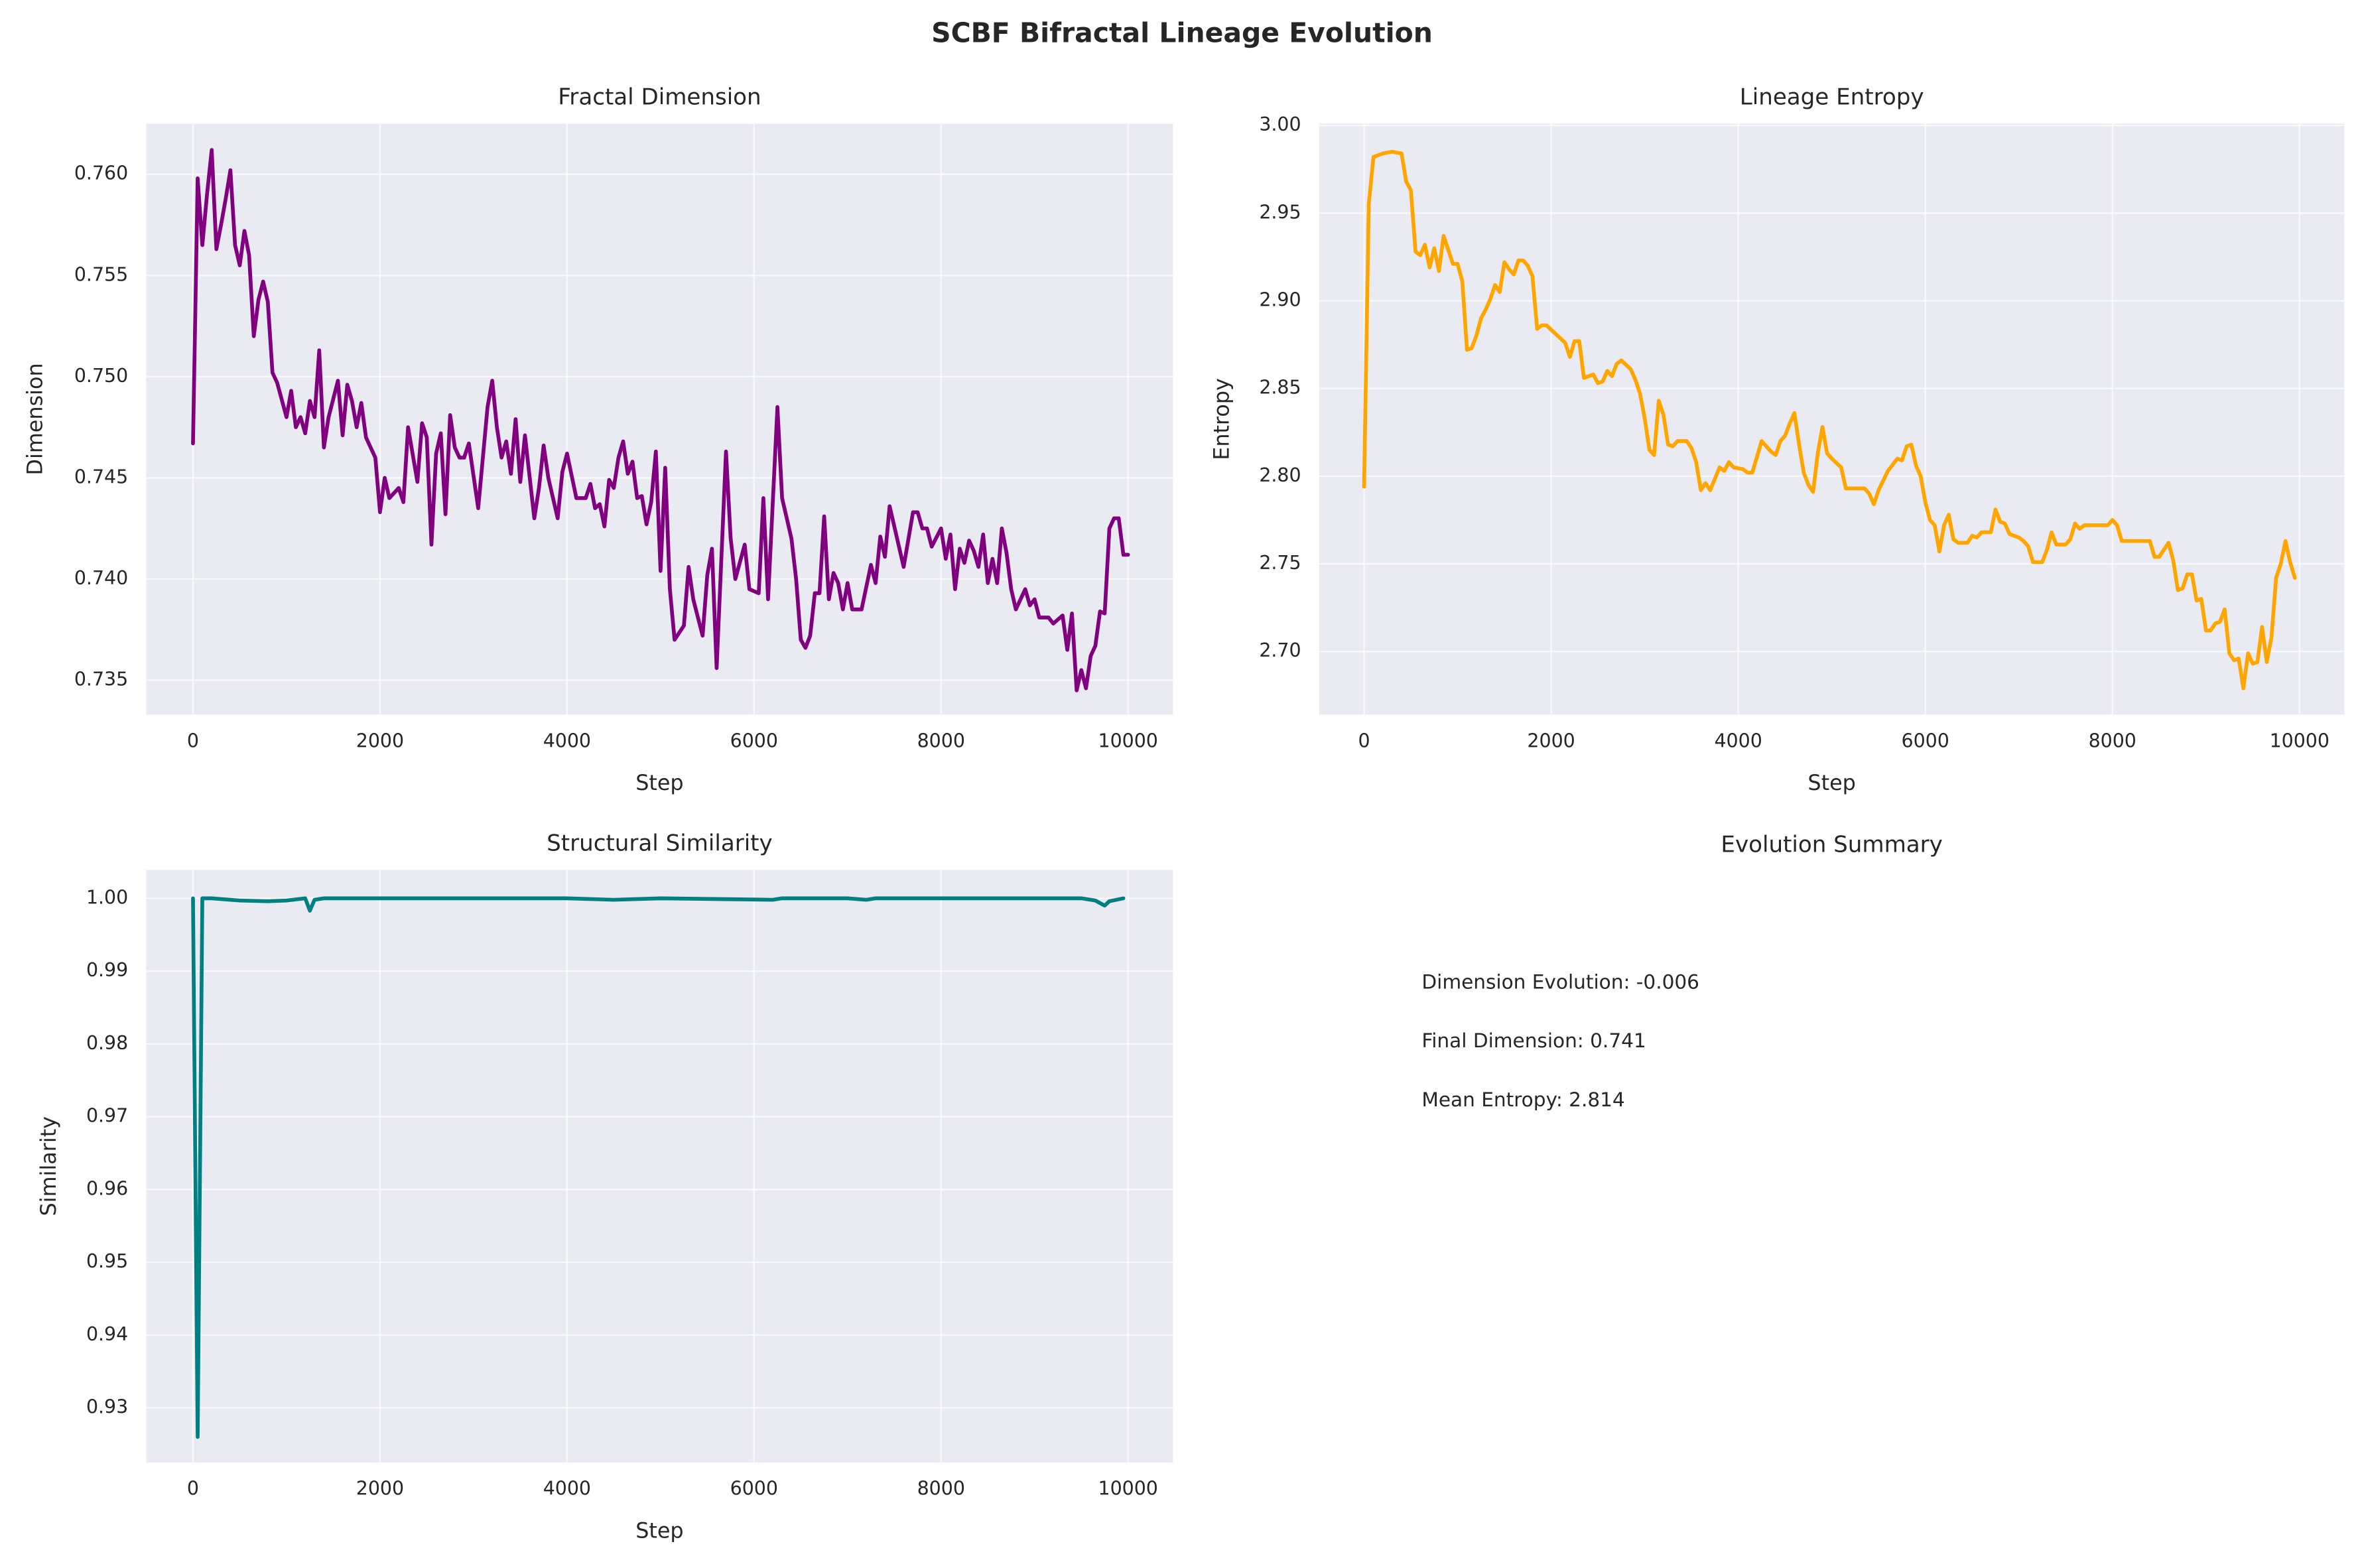 Image resolution: width=2364 pixels, height=1568 pixels. I want to click on y-tick-label: 2.90, so click(1280, 299).